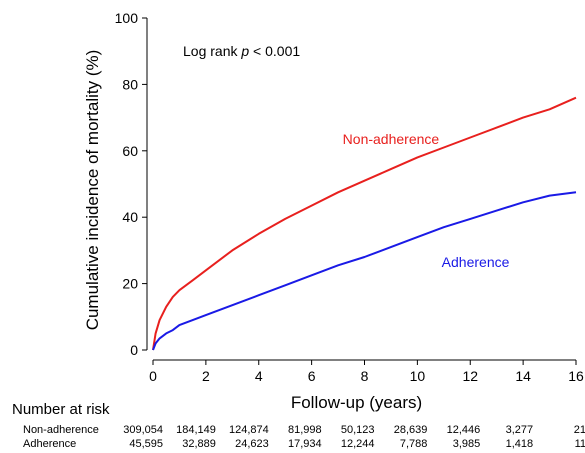  Describe the element at coordinates (259, 376) in the screenshot. I see `x-tick-label: 4` at that location.